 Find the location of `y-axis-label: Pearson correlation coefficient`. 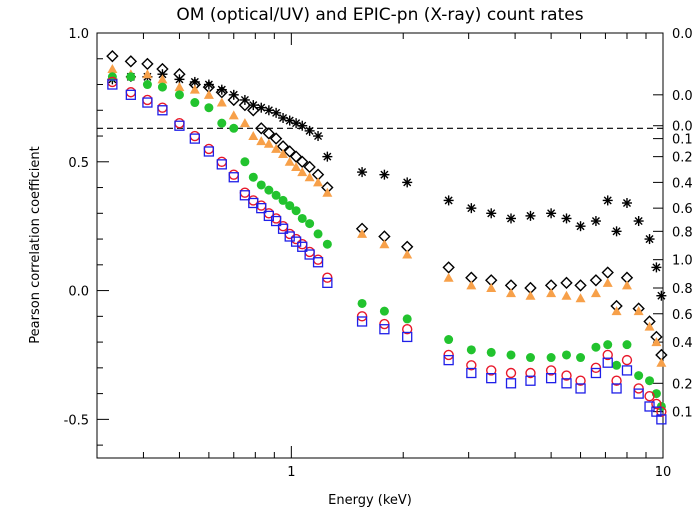

y-axis-label: Pearson correlation coefficient is located at coordinates (35, 244).